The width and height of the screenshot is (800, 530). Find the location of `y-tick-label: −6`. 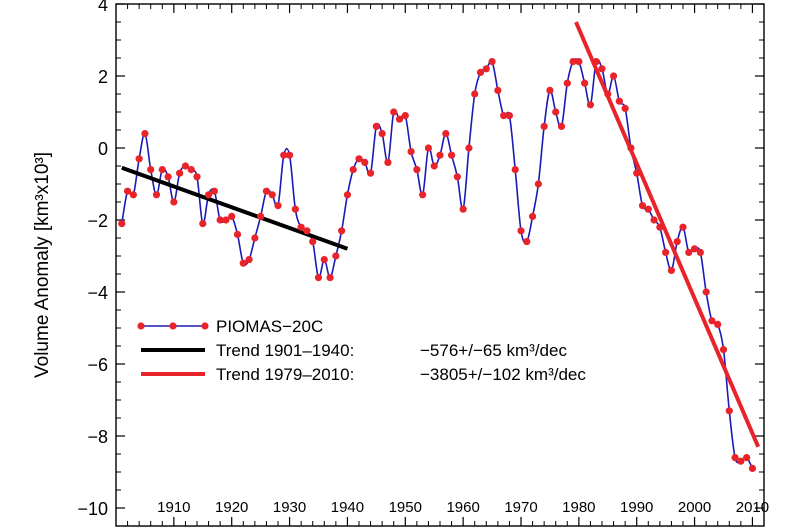

y-tick-label: −6 is located at coordinates (97, 365).